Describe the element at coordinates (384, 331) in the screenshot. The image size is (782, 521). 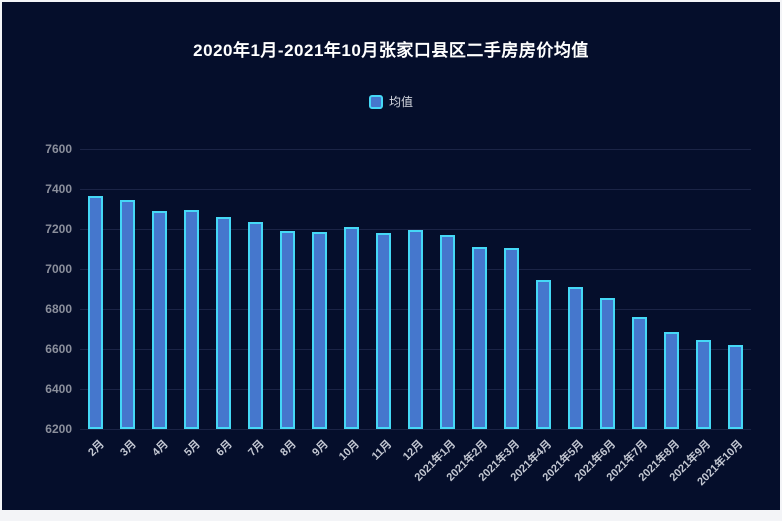
I see `bar-11月` at that location.